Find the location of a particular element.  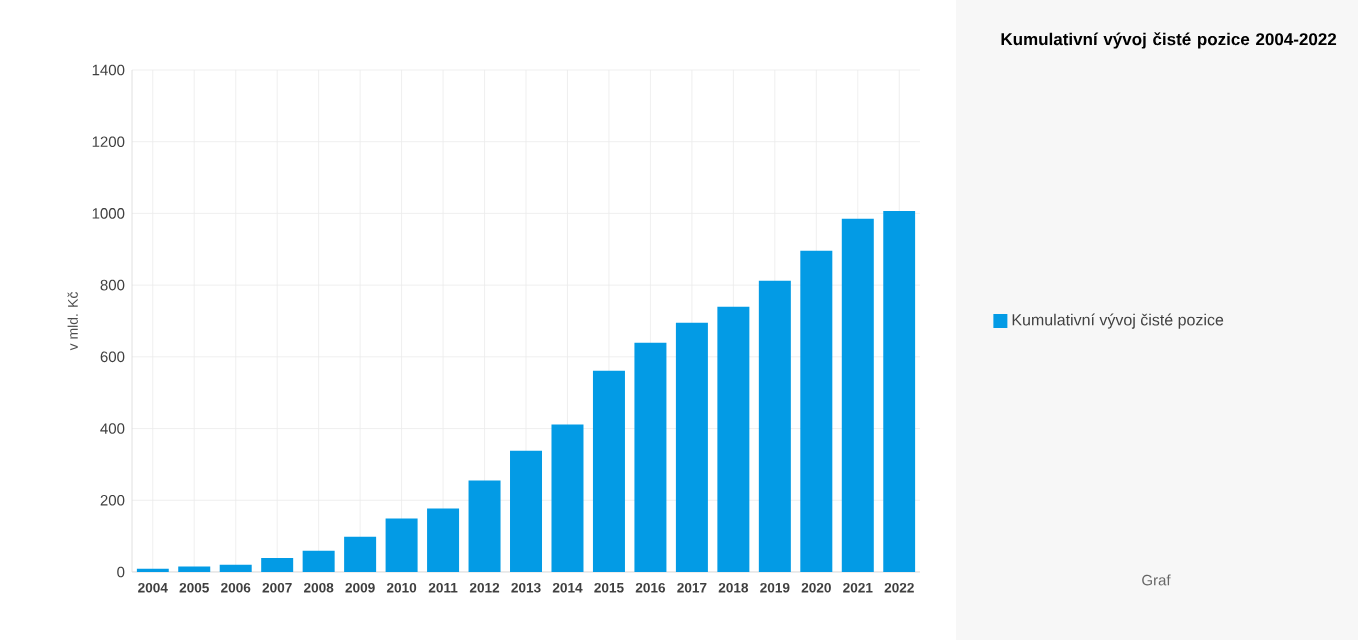

legend-label: Kumulativní vývoj čisté pozice is located at coordinates (1118, 321).